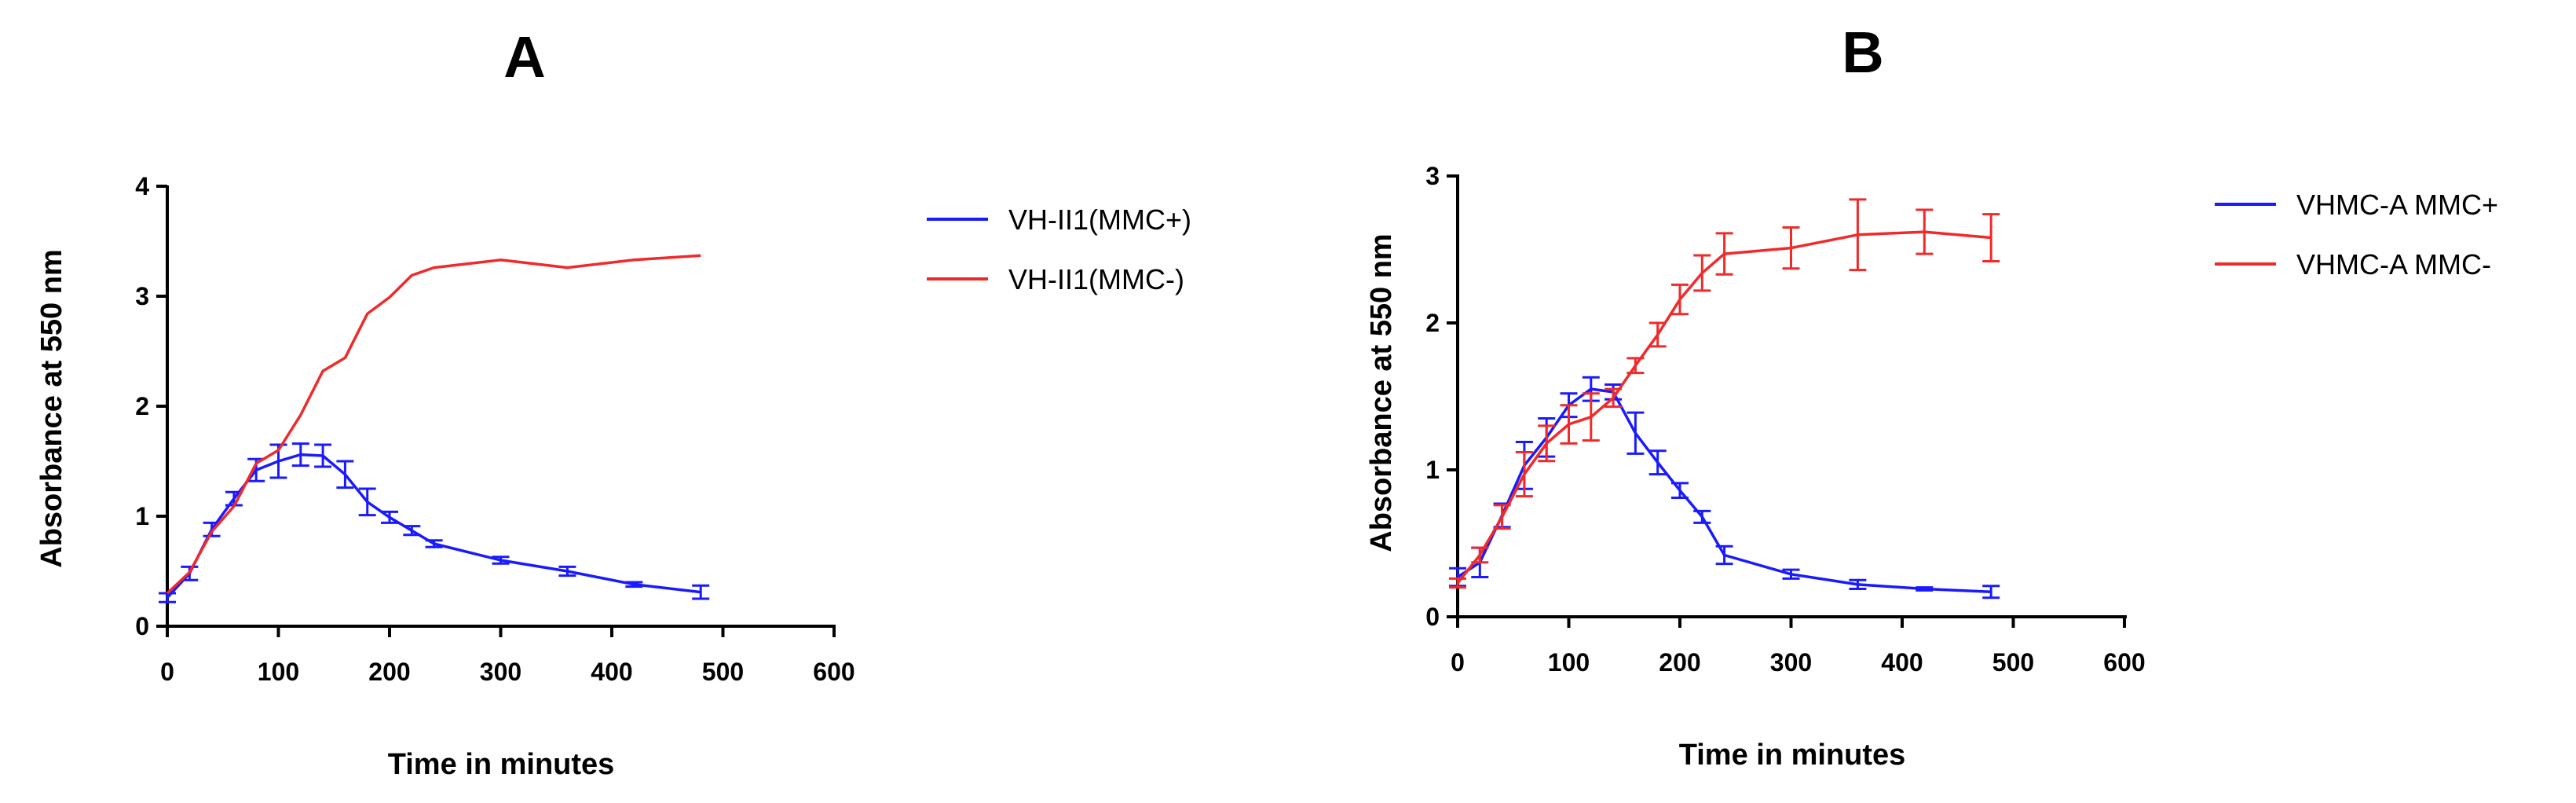 This screenshot has width=2576, height=803. Describe the element at coordinates (2357, 234) in the screenshot. I see `panel-b-legend: VHMC-A MMC+ VHMC-A MMC-` at that location.